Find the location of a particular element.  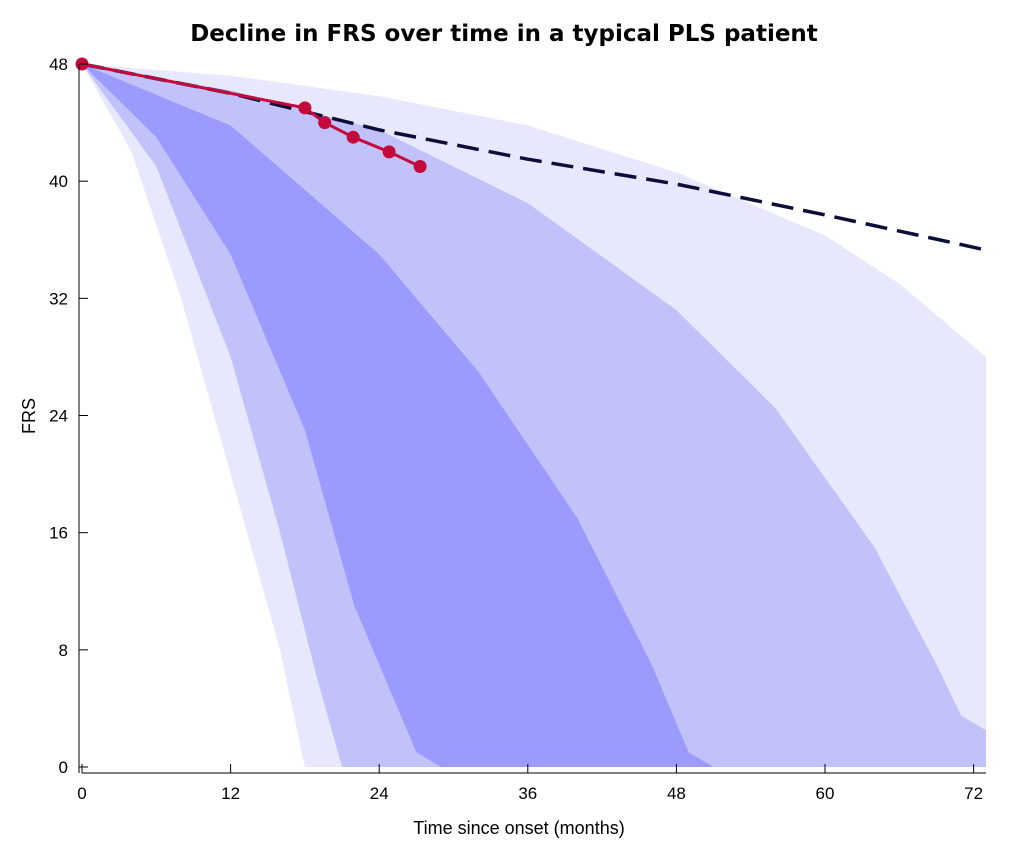

y-tick-label-48: 48 is located at coordinates (58, 64).